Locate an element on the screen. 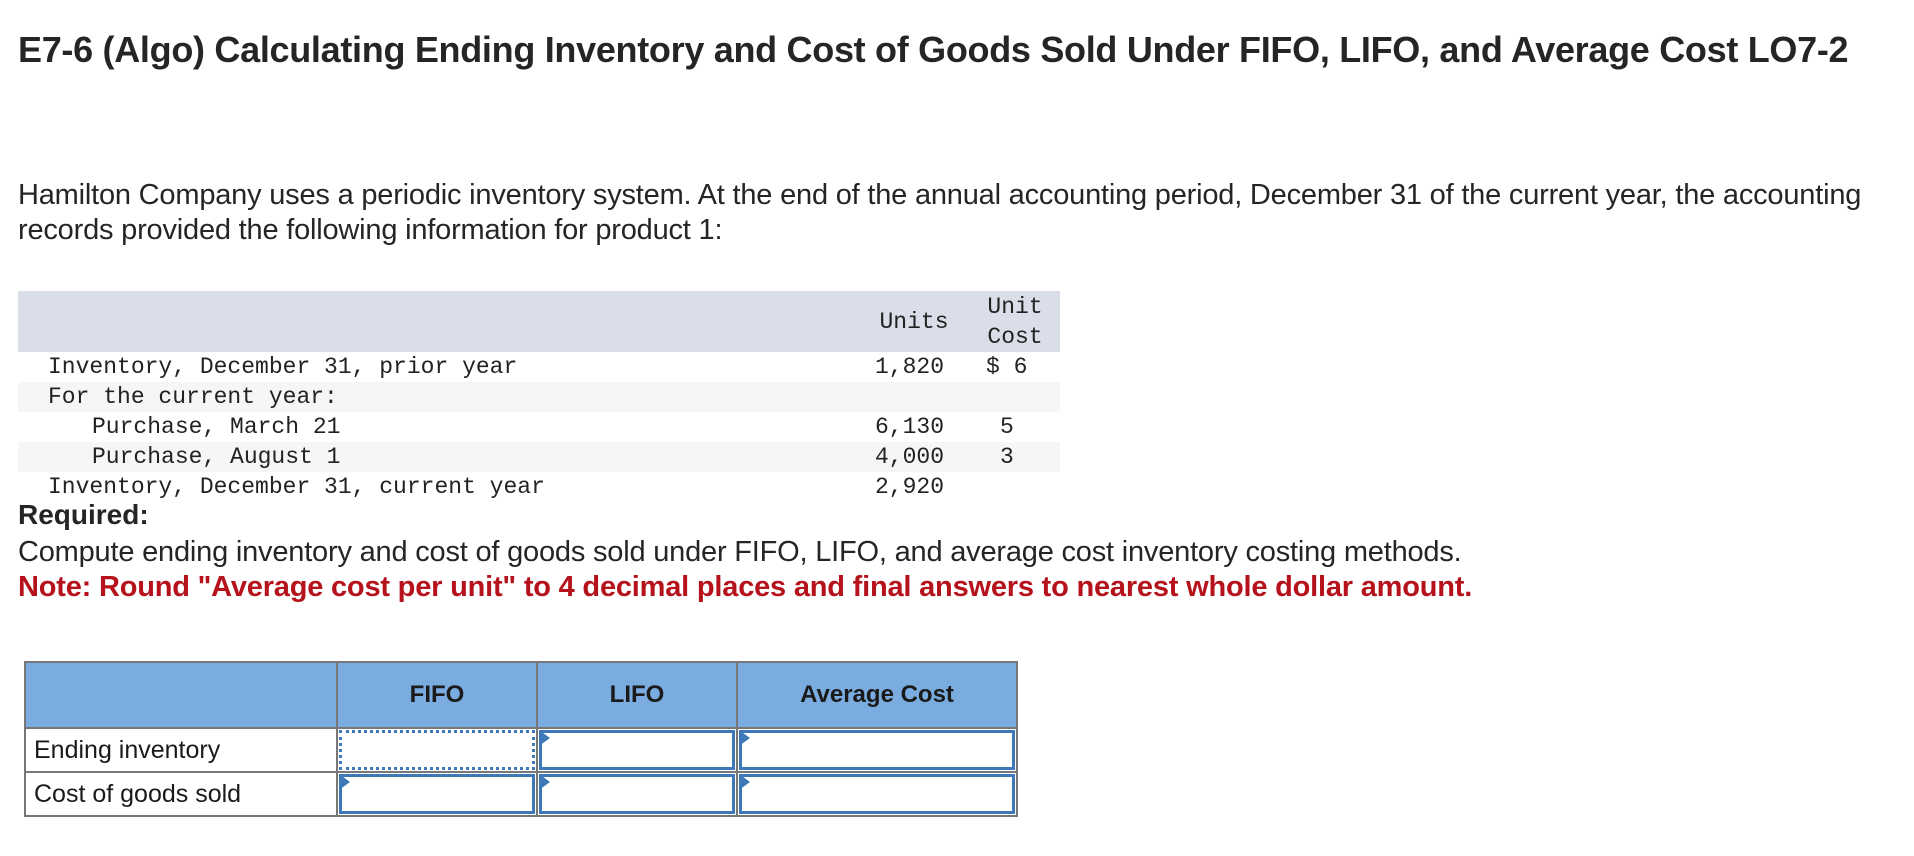 The image size is (1914, 856). lifo-column-header: LIFO is located at coordinates (637, 695).